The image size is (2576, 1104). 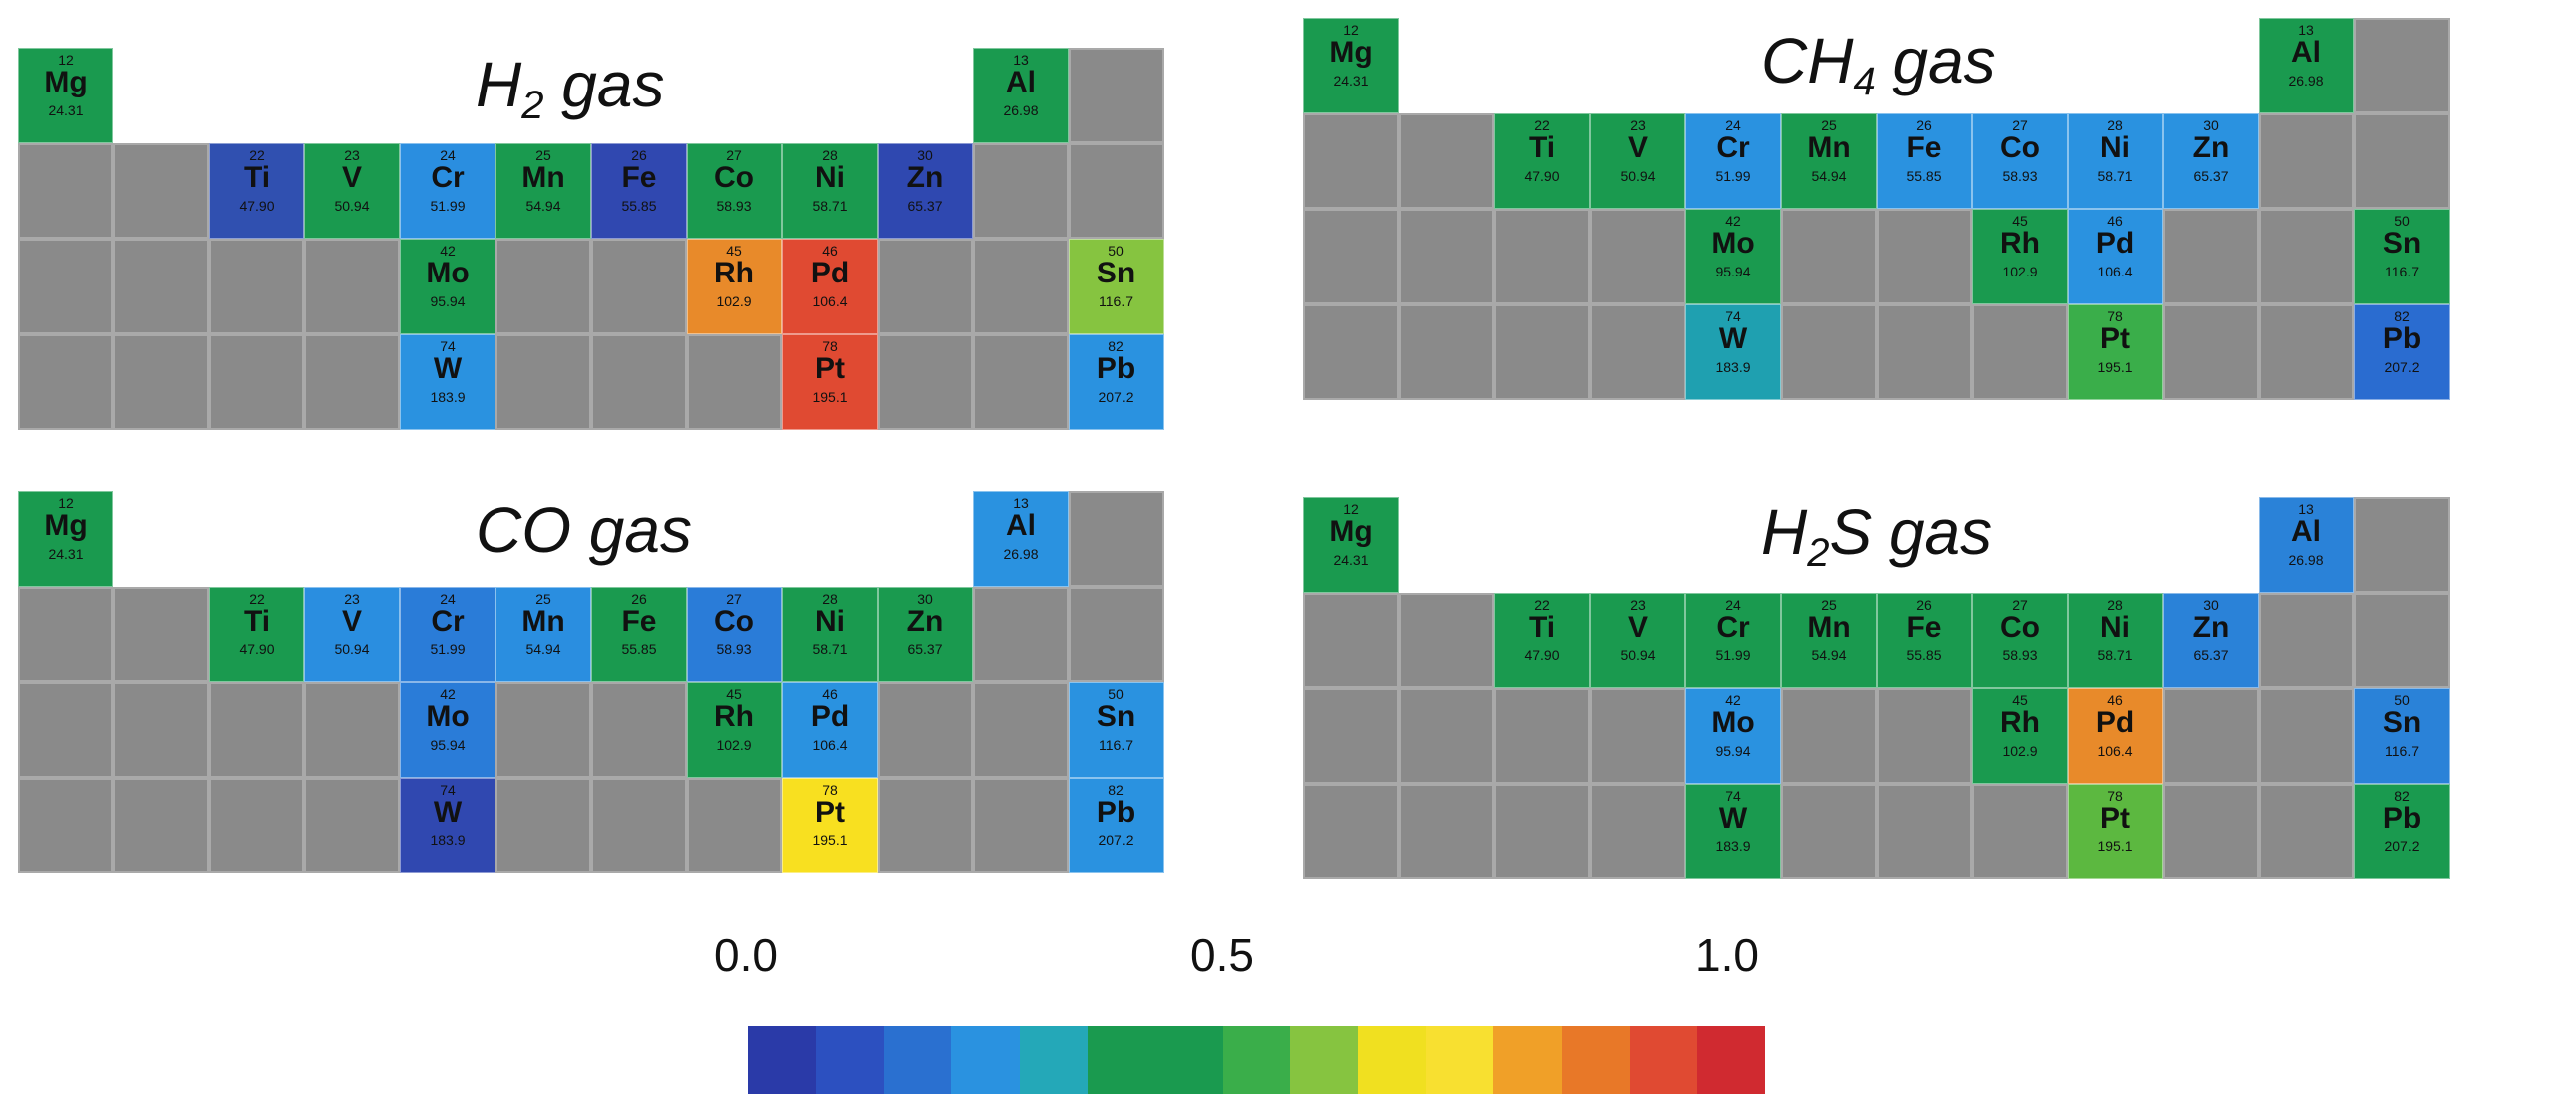 What do you see at coordinates (2402, 700) in the screenshot?
I see `atomic-number: 50` at bounding box center [2402, 700].